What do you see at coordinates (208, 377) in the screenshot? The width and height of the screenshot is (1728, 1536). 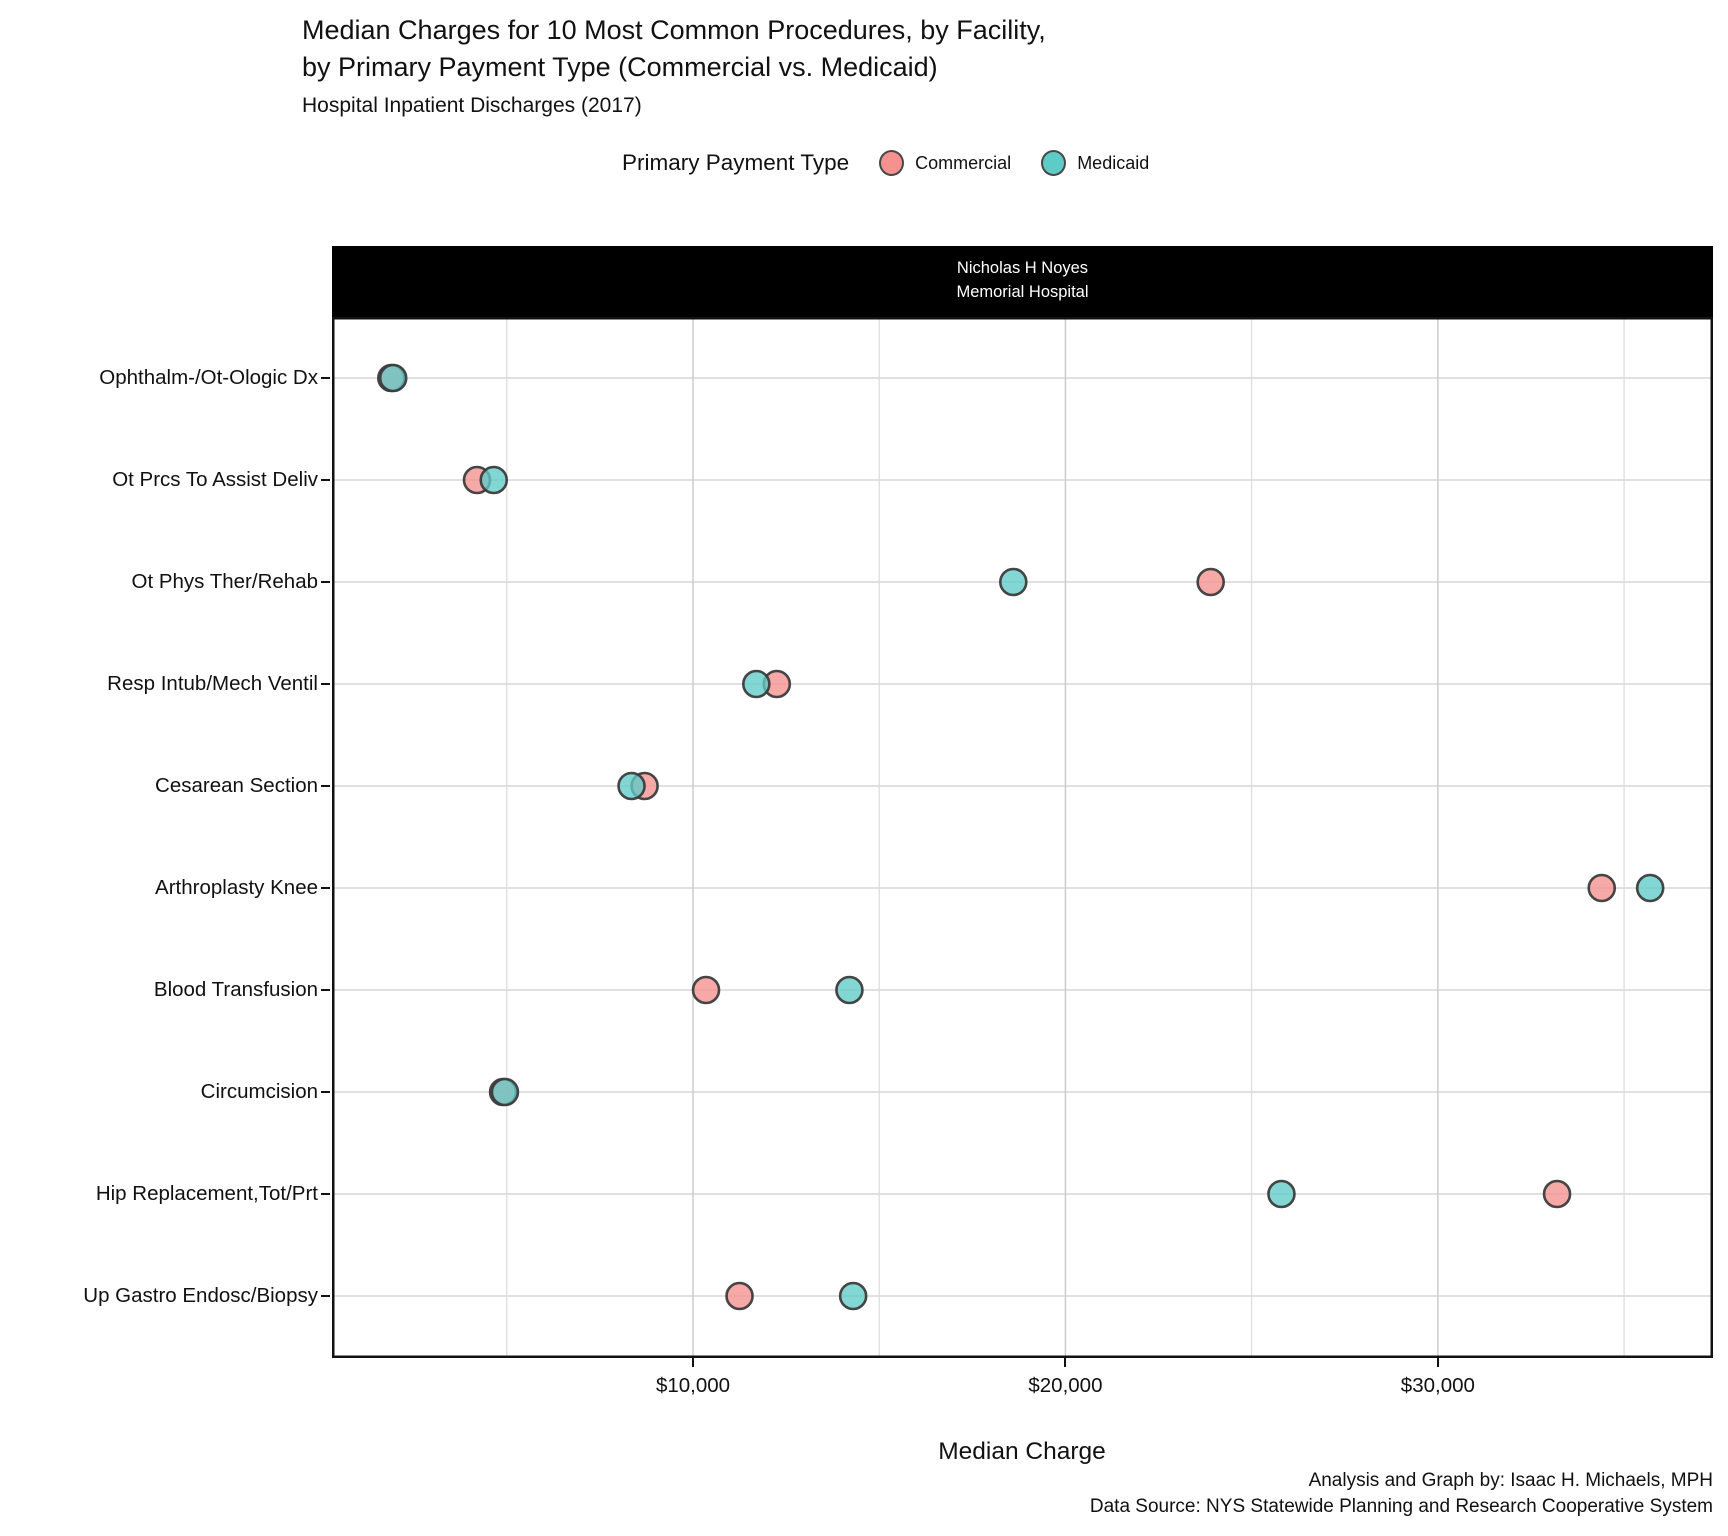 I see `y-axis-label: Ophthalm-/Ot-Ologic Dx` at bounding box center [208, 377].